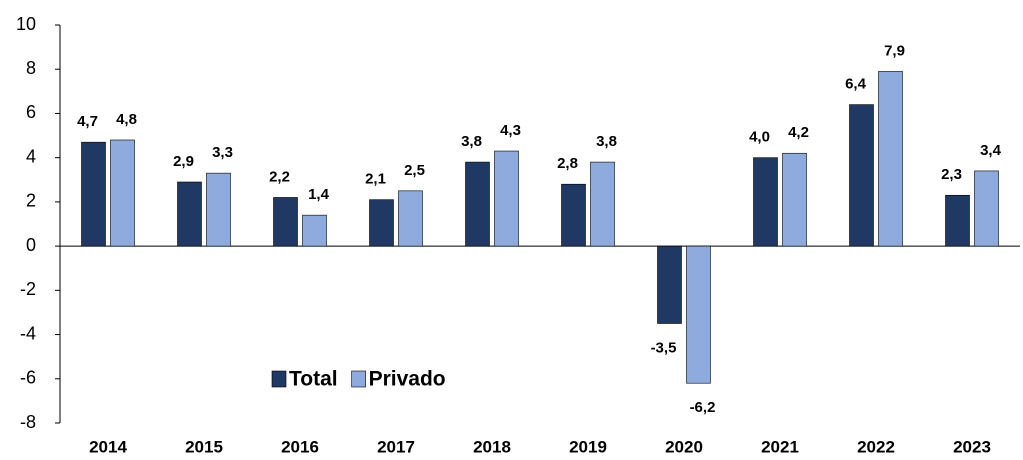 This screenshot has height=460, width=1023. Describe the element at coordinates (31, 245) in the screenshot. I see `y-tick-label: 0` at that location.